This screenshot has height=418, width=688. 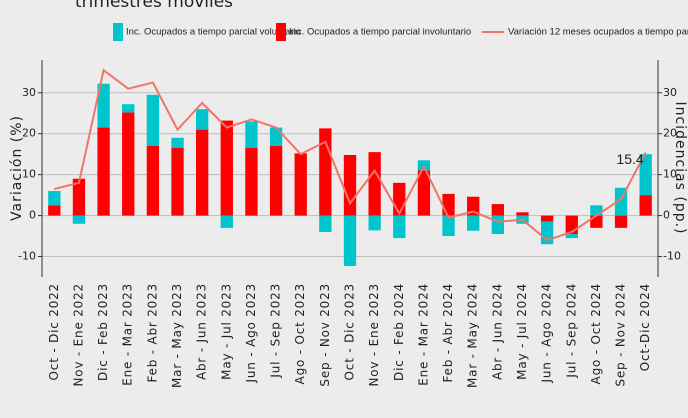 I want to click on x-tick-label: Nov - Ene 2022, so click(x=78, y=335).